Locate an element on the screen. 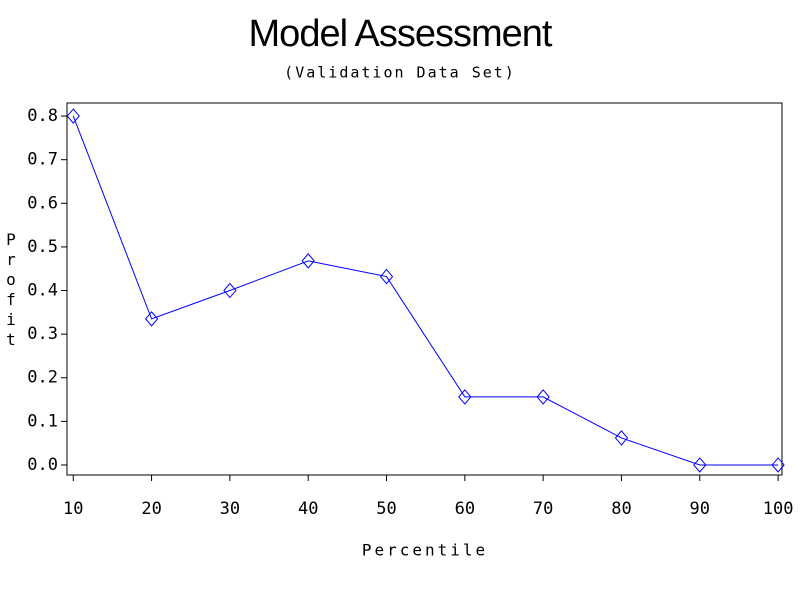  x-axis-label: Percentile is located at coordinates (425, 550).